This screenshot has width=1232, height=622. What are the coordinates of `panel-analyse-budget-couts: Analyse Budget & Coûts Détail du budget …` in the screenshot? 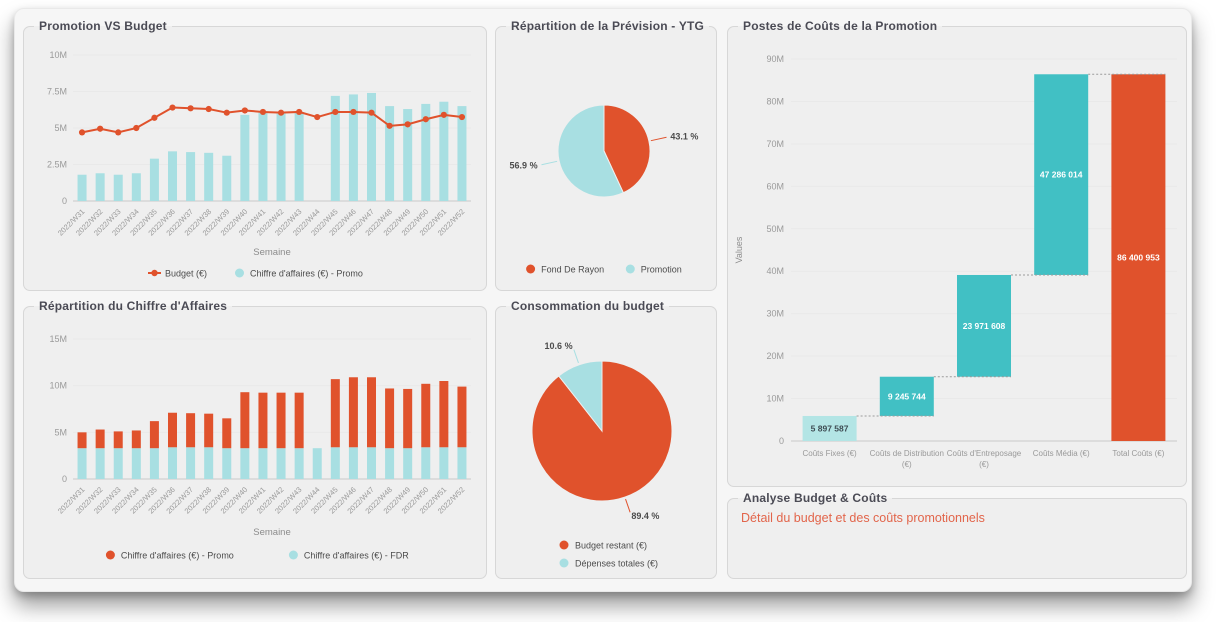 It's located at (957, 535).